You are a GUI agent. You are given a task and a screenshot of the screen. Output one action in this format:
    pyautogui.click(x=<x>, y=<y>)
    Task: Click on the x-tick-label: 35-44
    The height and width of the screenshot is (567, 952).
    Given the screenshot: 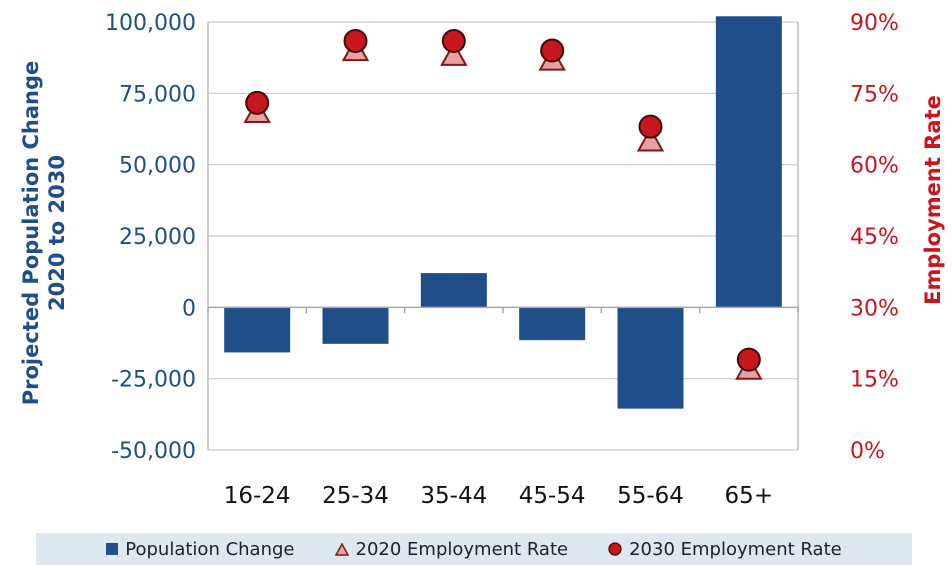 What is the action you would take?
    pyautogui.click(x=453, y=496)
    